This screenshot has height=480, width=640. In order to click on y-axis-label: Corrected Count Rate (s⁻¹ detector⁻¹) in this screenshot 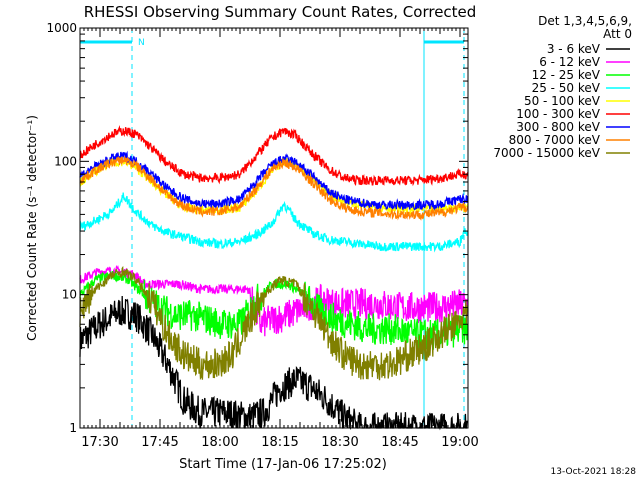, I will do `click(32, 228)`.